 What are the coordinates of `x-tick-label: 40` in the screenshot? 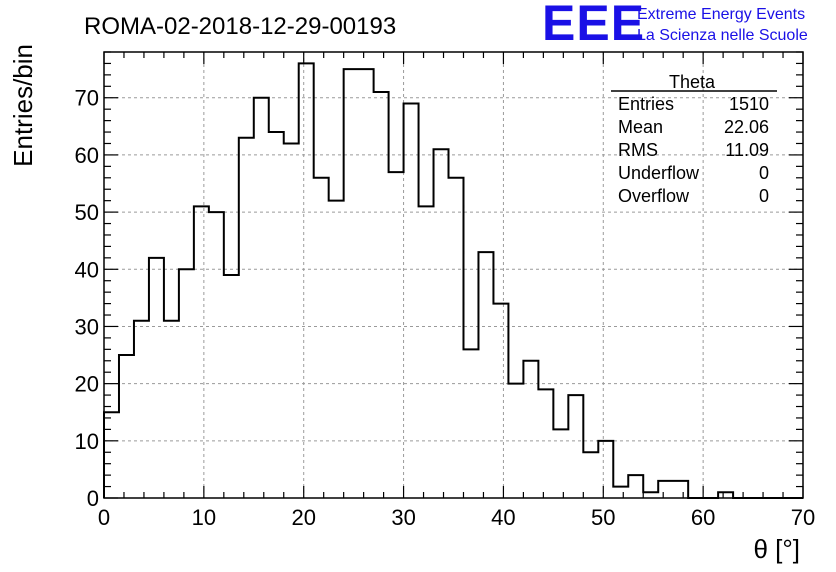 It's located at (503, 517).